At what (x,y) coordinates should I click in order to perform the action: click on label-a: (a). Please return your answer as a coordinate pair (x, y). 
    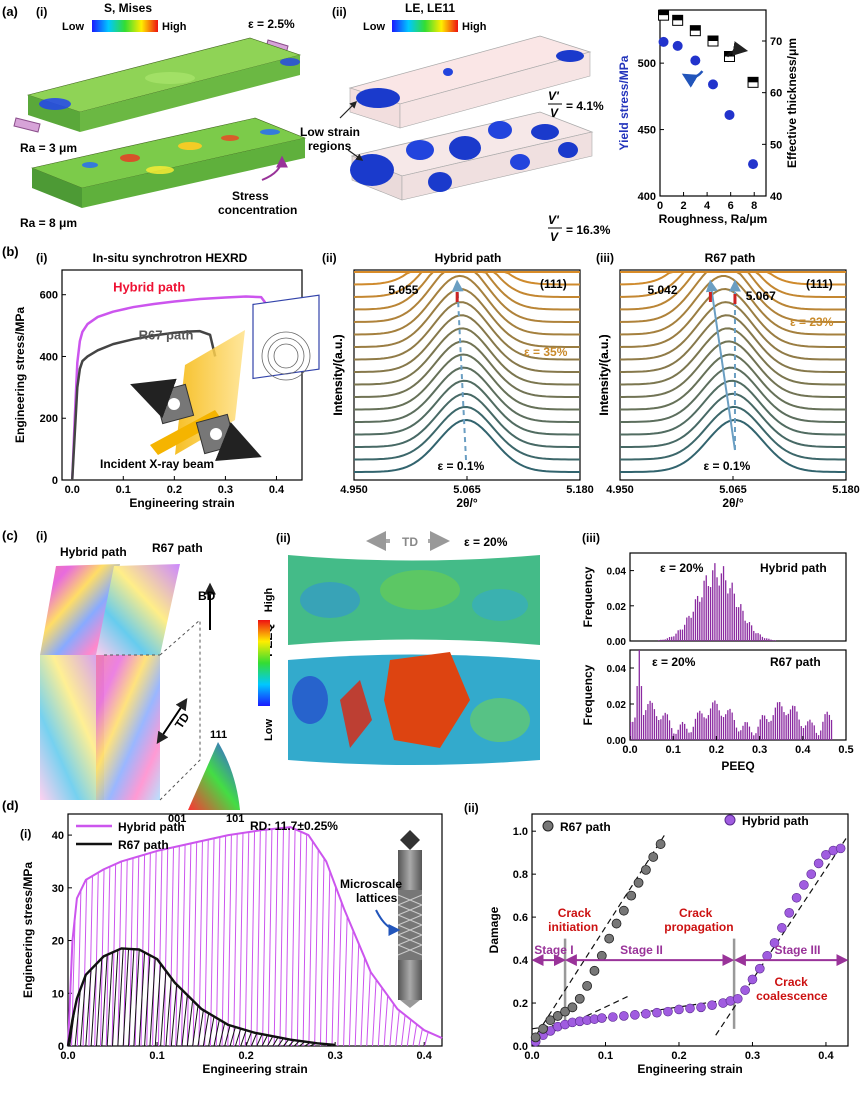
    Looking at the image, I should click on (10, 11).